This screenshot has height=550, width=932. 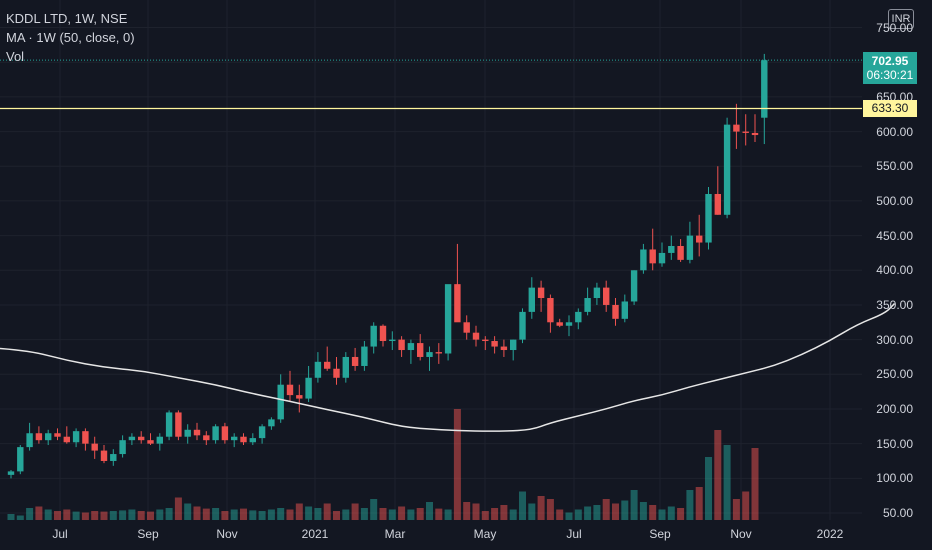 What do you see at coordinates (901, 19) in the screenshot?
I see `currency-label: INR` at bounding box center [901, 19].